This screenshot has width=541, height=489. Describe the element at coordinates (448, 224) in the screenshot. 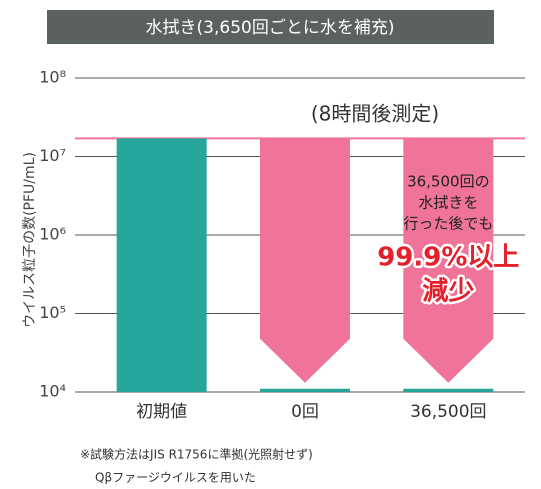

I see `annotation: 行った後でも` at that location.